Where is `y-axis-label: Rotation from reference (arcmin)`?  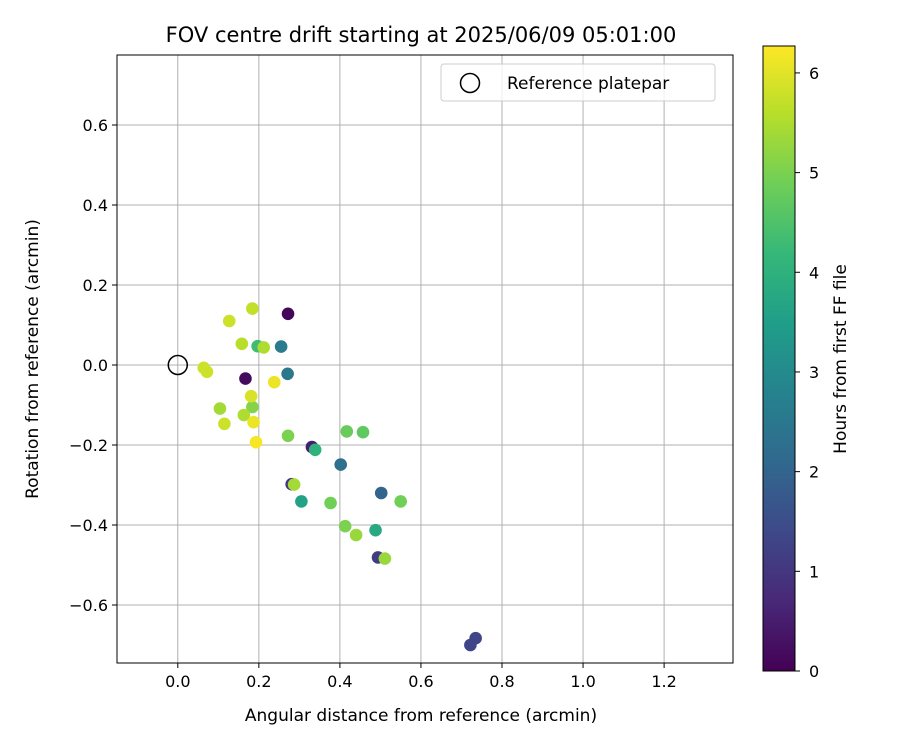
y-axis-label: Rotation from reference (arcmin) is located at coordinates (33, 359).